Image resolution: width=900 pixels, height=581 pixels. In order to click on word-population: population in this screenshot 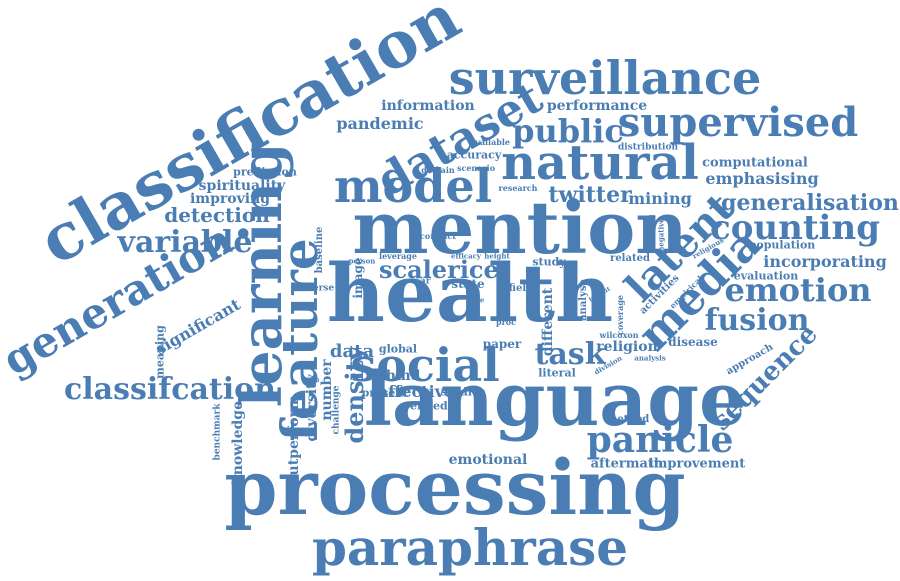, I will do `click(782, 245)`.